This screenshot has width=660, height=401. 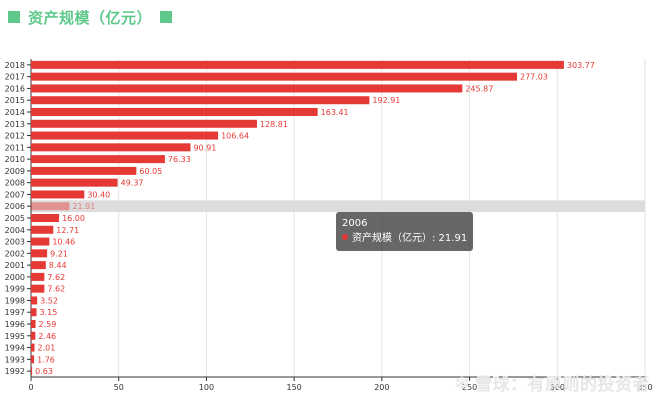 What do you see at coordinates (15, 183) in the screenshot?
I see `y-tick-label: 2008` at bounding box center [15, 183].